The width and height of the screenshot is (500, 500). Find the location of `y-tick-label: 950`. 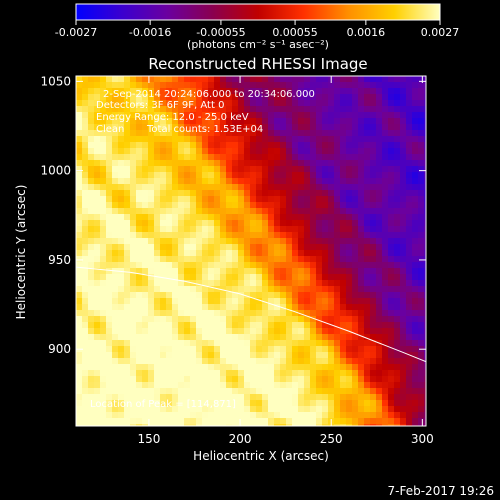

y-tick-label: 950 is located at coordinates (59, 260).